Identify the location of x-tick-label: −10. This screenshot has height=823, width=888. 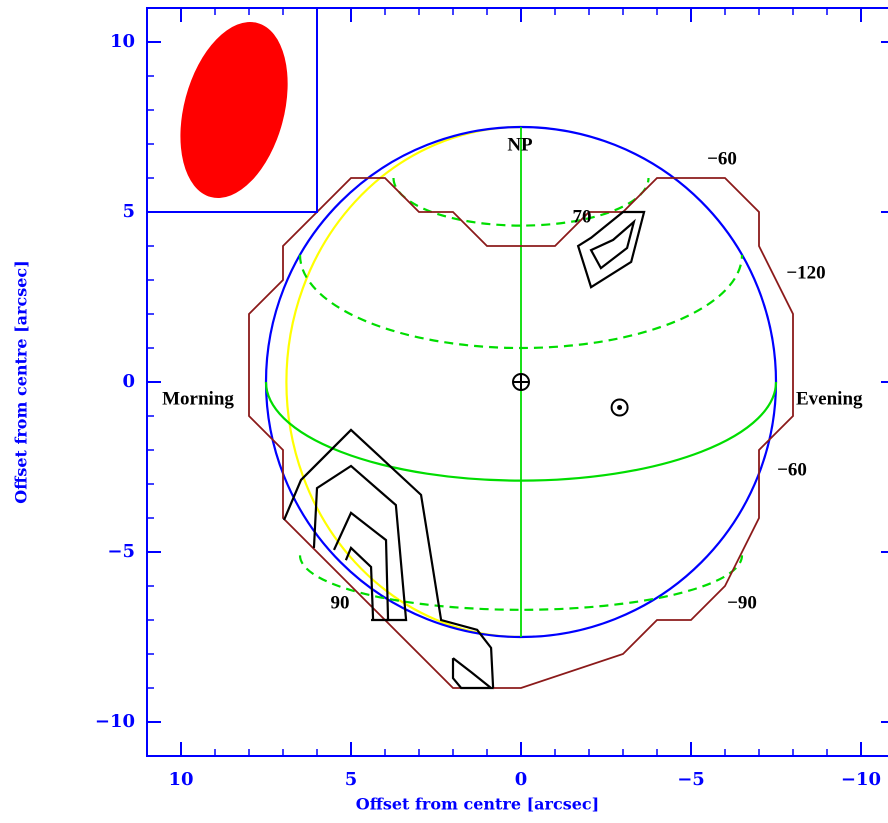
(861, 779).